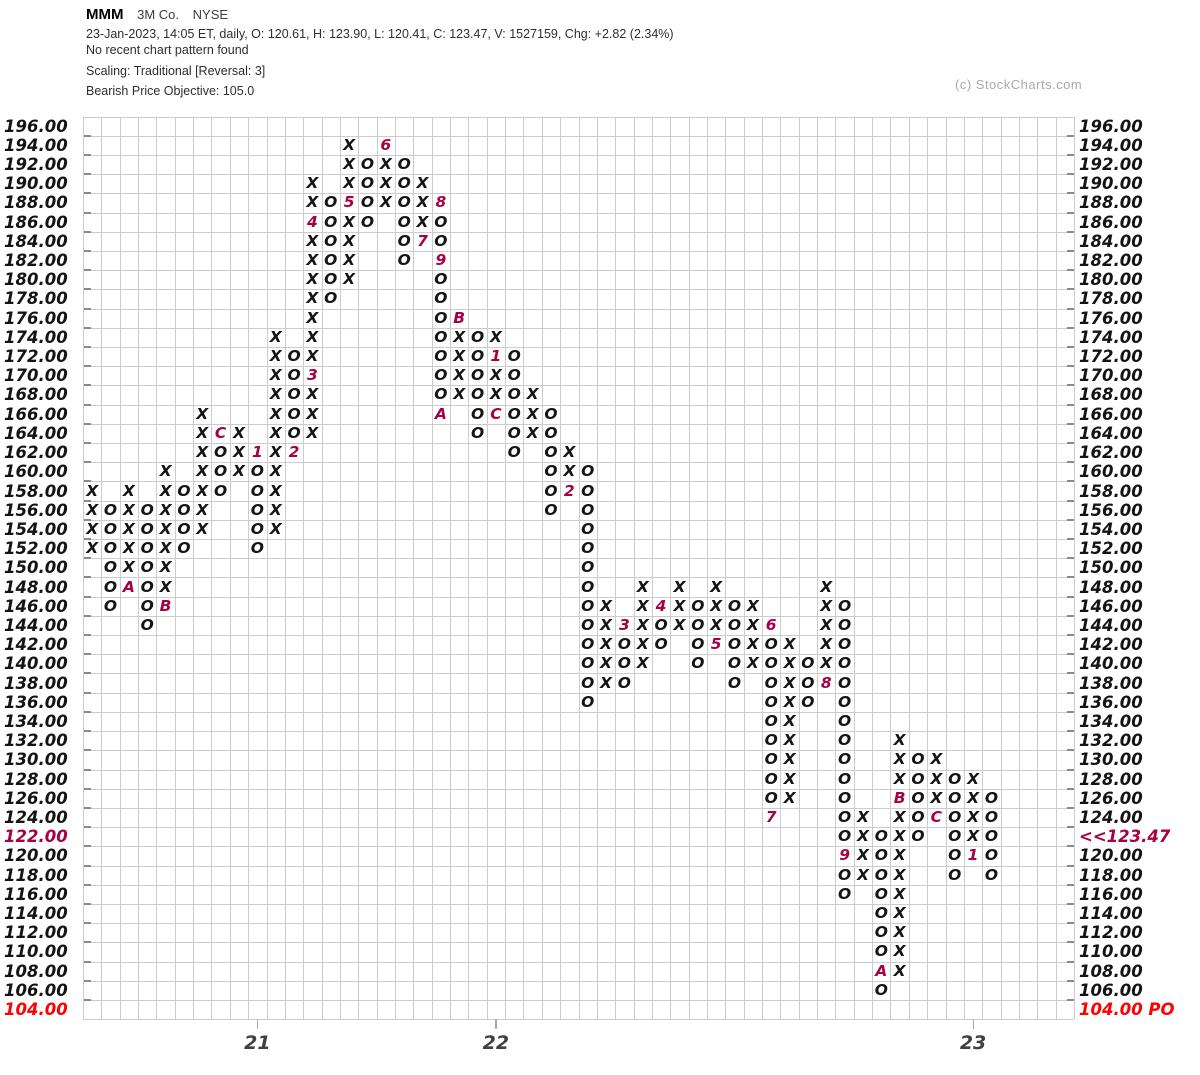  What do you see at coordinates (36, 952) in the screenshot?
I see `price-label-left: 110.00` at bounding box center [36, 952].